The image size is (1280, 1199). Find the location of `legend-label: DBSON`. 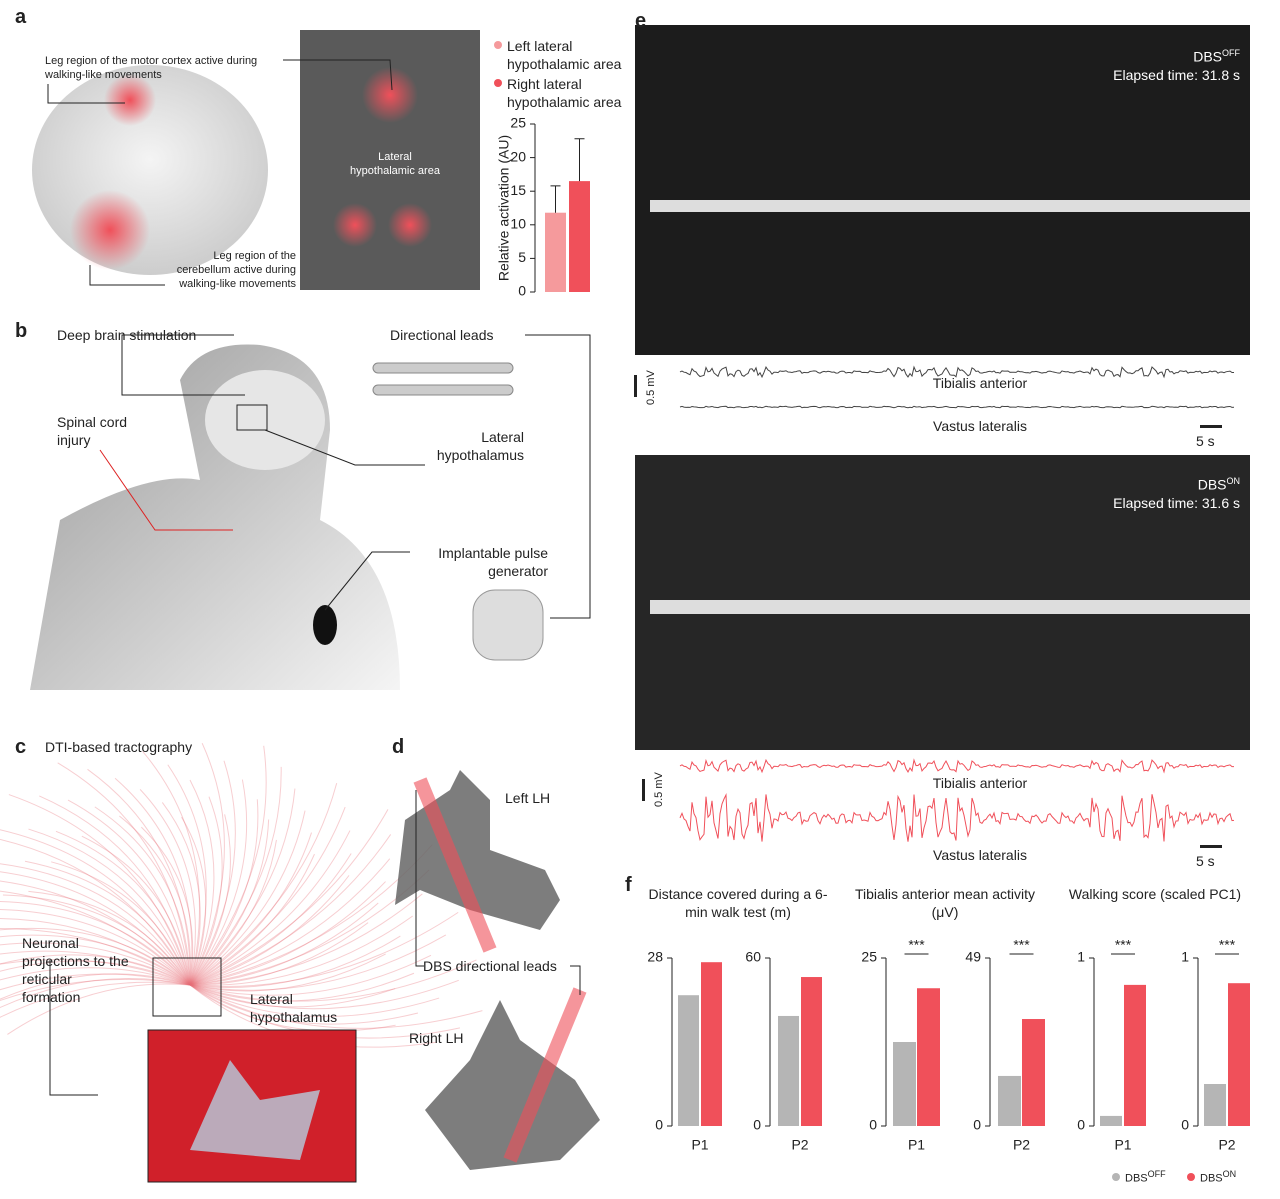

legend-label: DBSON is located at coordinates (1218, 1176).